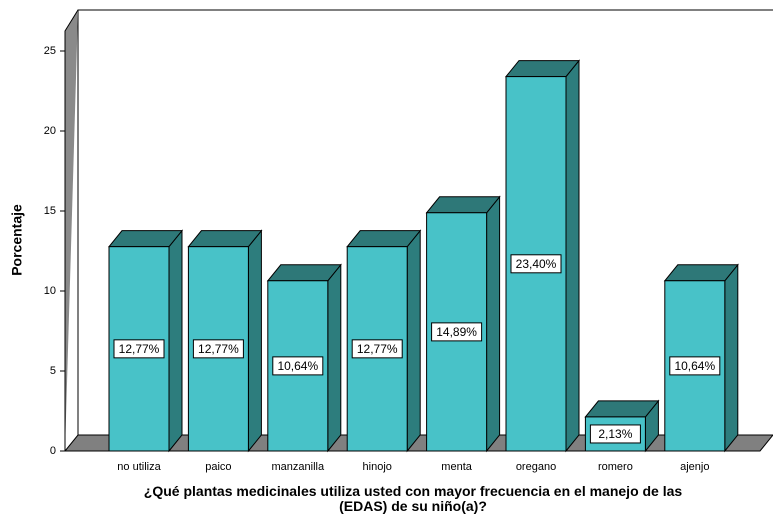 This screenshot has width=773, height=524. Describe the element at coordinates (694, 467) in the screenshot. I see `x-tick-label: ajenjo` at that location.